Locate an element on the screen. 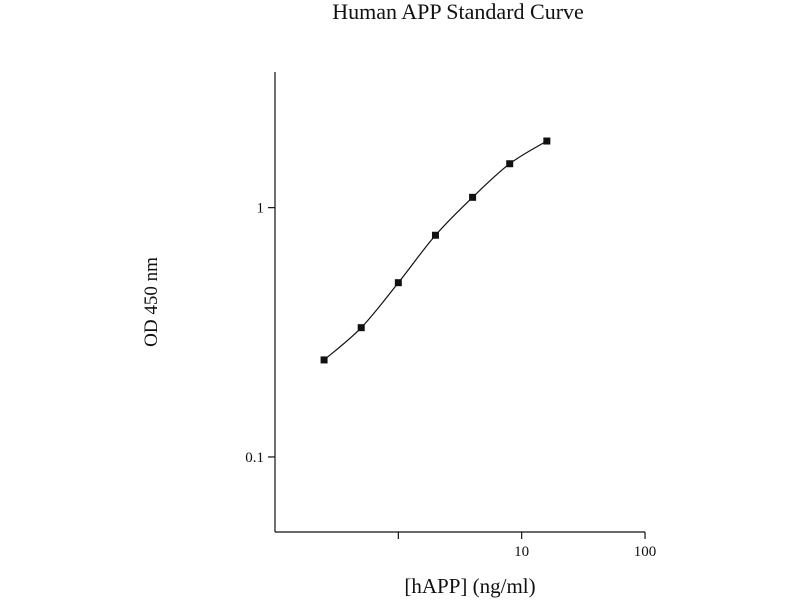  y-ticks: 0.11 is located at coordinates (260, 333).